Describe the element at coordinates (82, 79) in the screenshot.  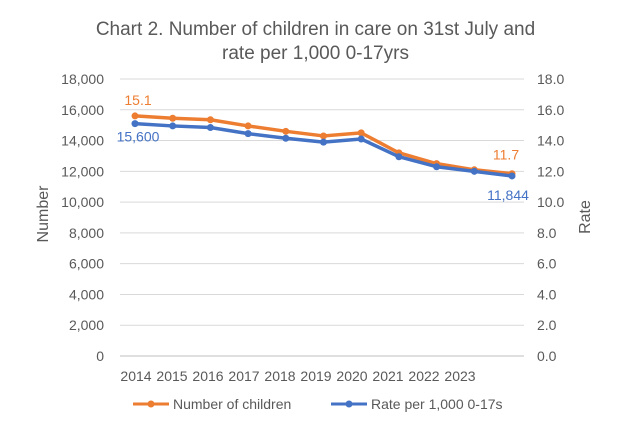
I see `y-tick-label: 18,000` at that location.